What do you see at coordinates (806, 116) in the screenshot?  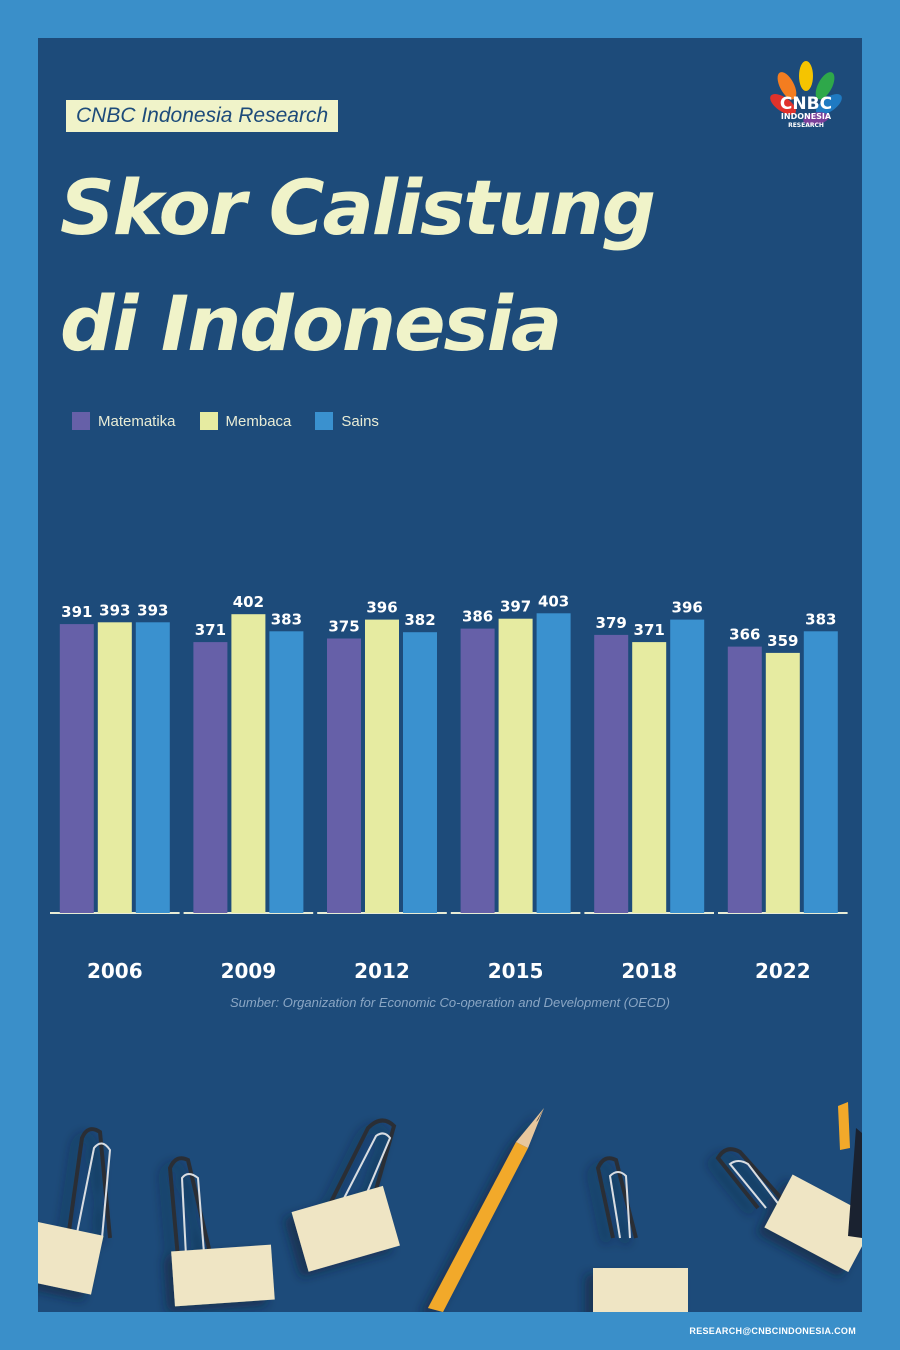 I see `logo-subtext: INDONESIA` at bounding box center [806, 116].